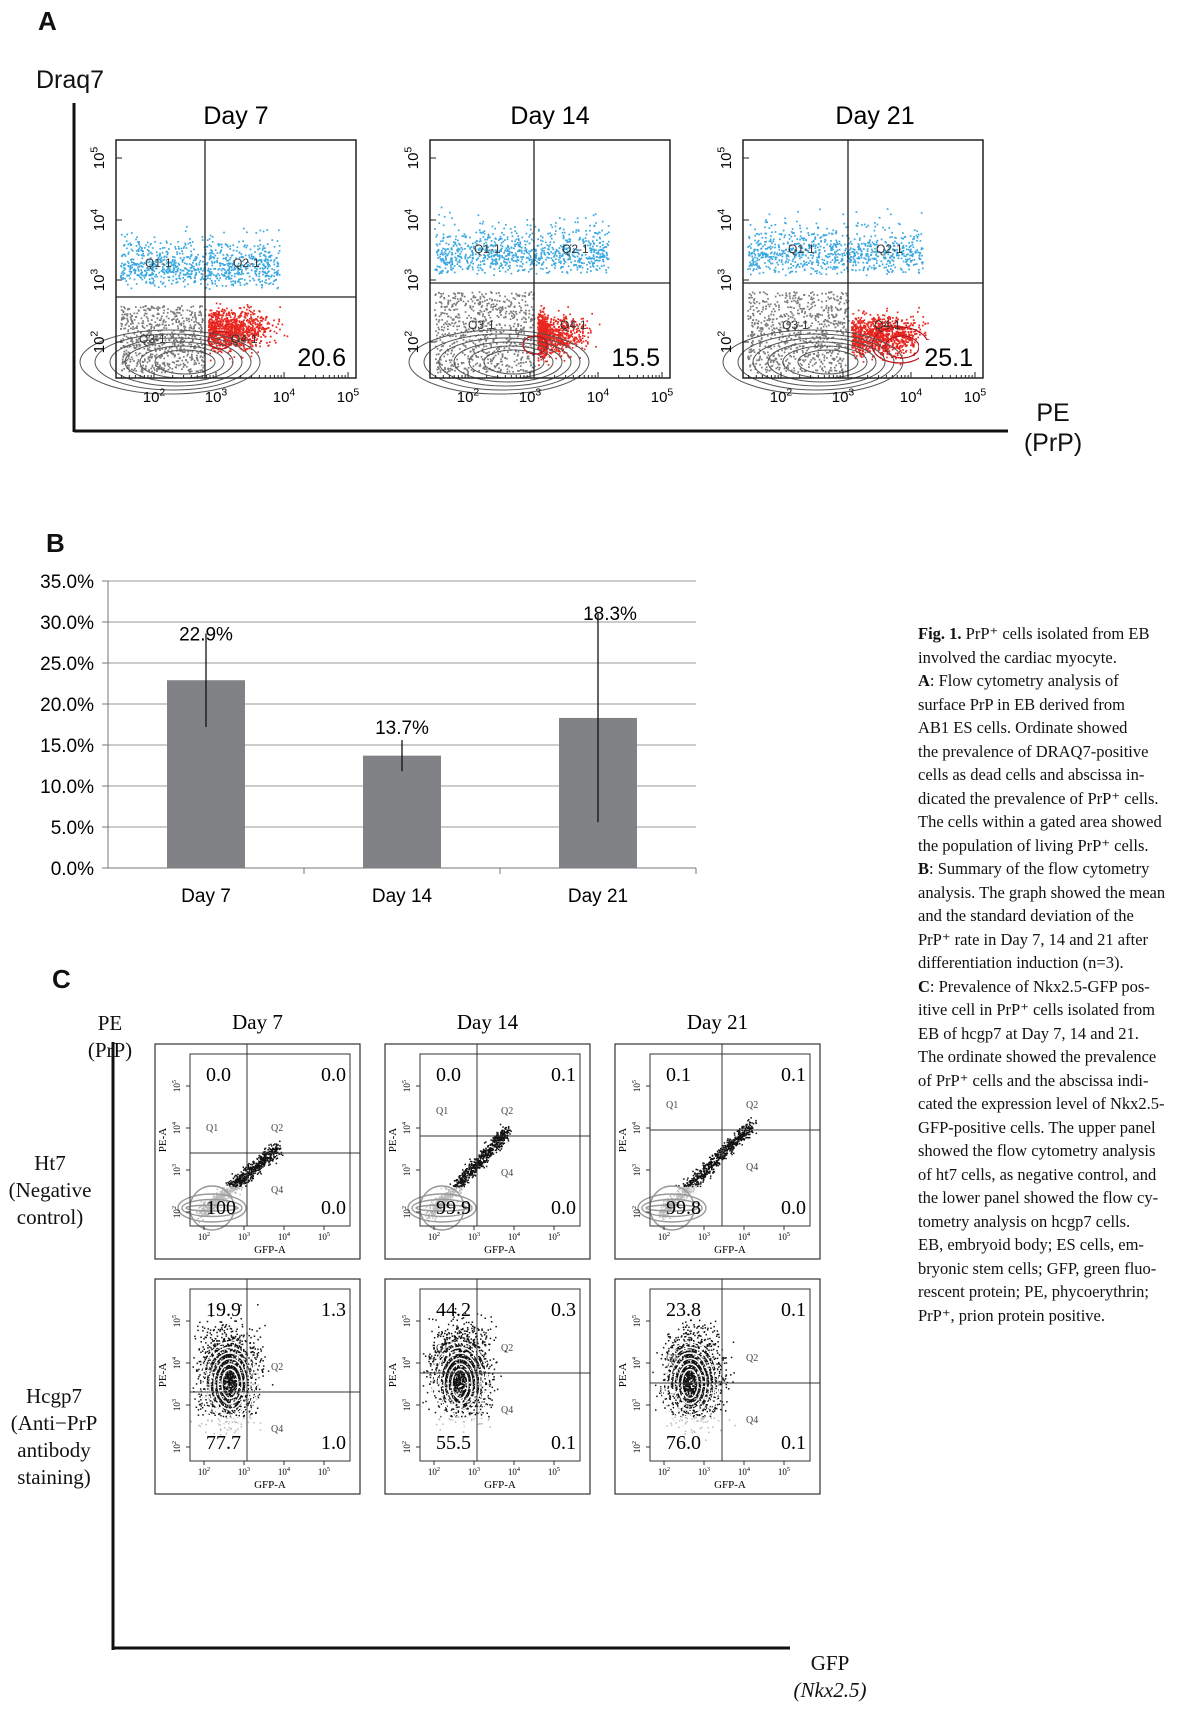  Describe the element at coordinates (98, 158) in the screenshot. I see `y-tick-label: 105` at that location.